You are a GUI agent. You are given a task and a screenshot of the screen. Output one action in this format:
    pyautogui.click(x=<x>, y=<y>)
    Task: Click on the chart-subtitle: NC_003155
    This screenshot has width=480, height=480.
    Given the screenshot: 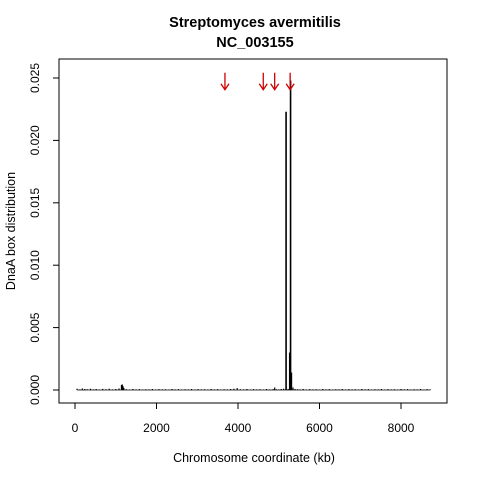 What is the action you would take?
    pyautogui.click(x=254, y=43)
    